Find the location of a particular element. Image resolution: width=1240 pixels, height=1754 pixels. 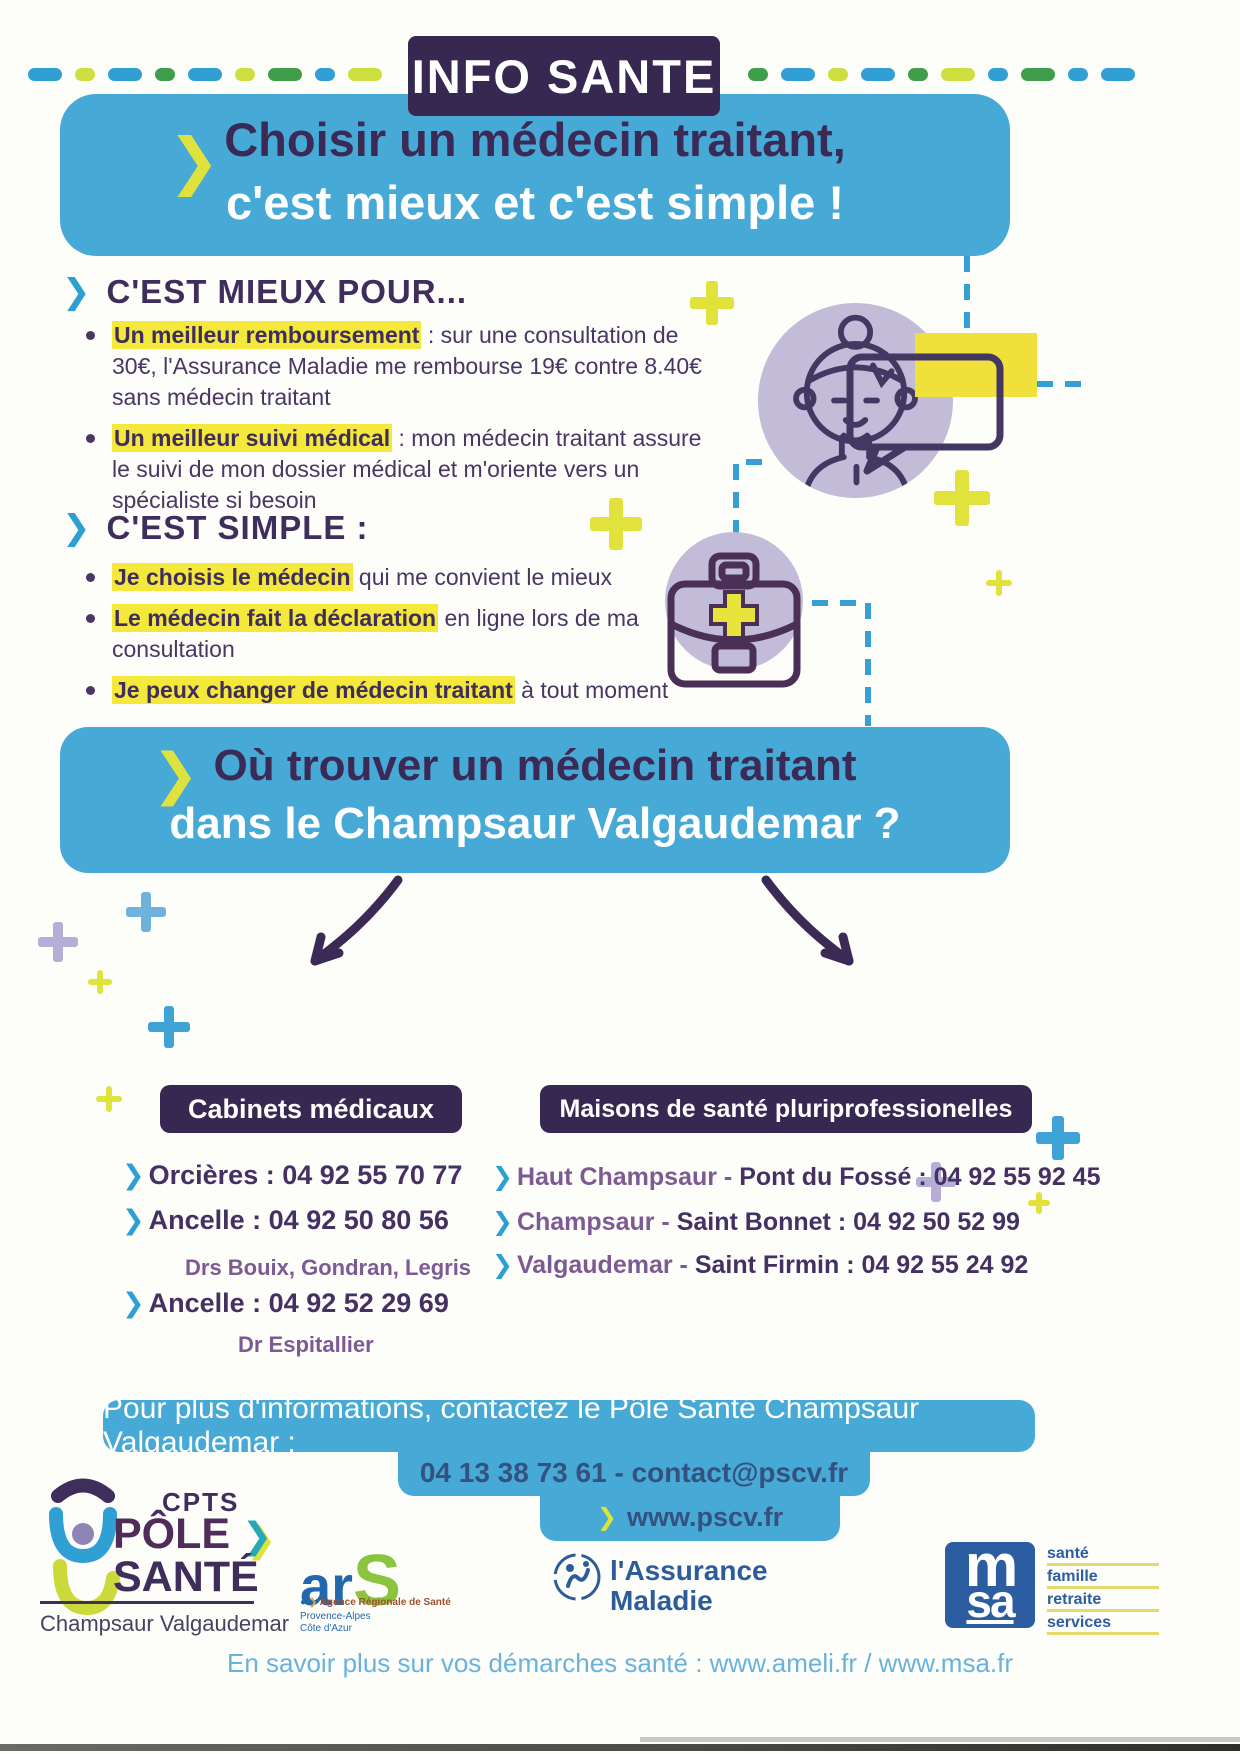

speech-bubble-icon is located at coordinates (941, 404).